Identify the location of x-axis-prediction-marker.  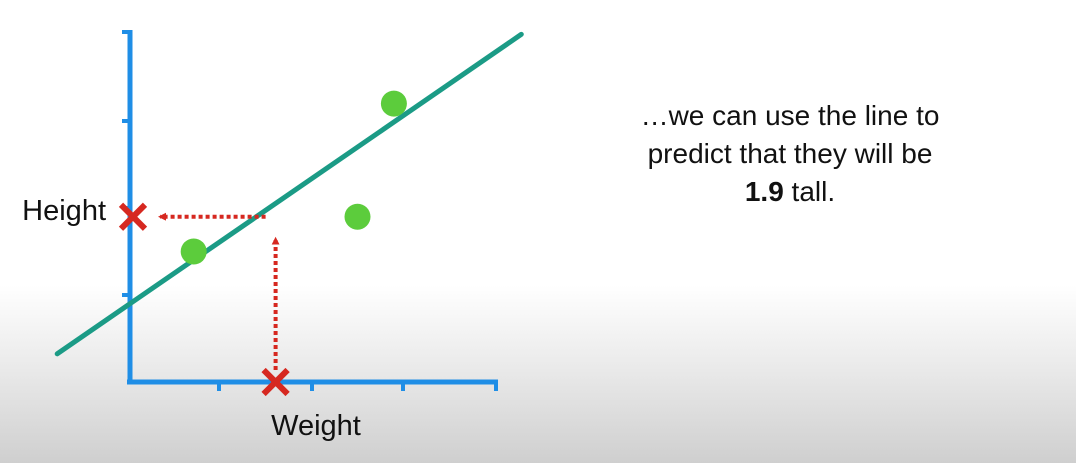
(275, 382).